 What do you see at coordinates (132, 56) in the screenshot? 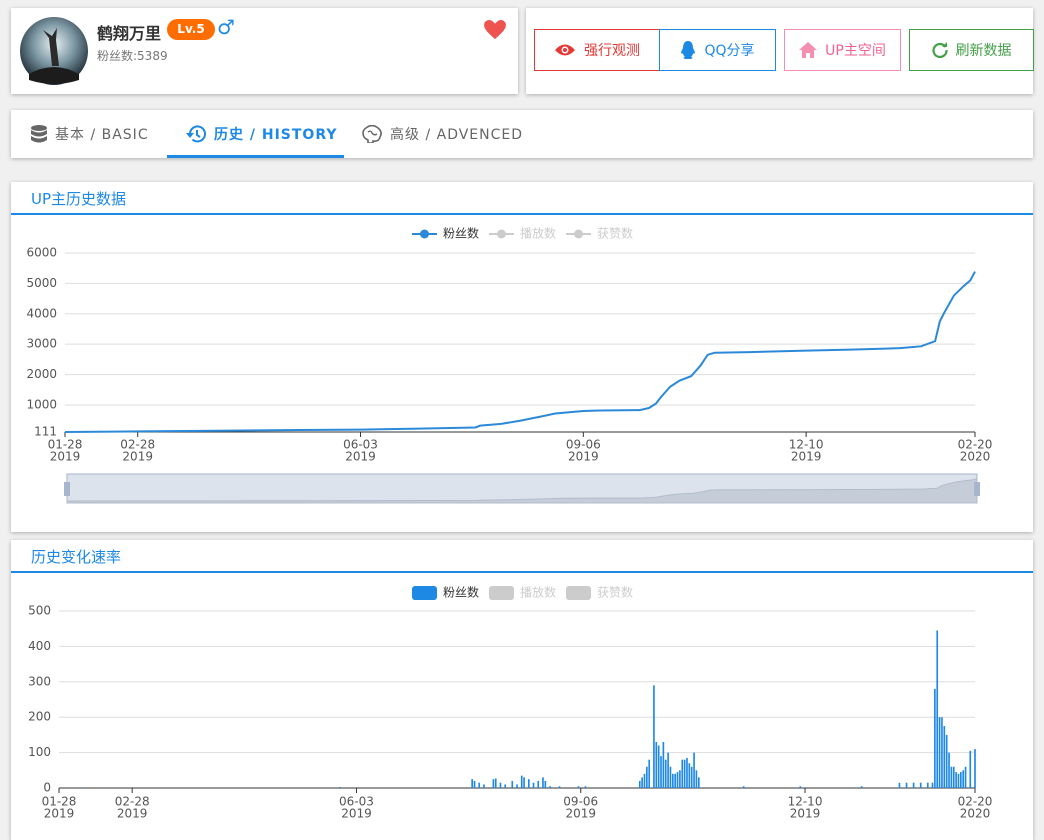
I see `fans-count: 粉丝数:5389` at bounding box center [132, 56].